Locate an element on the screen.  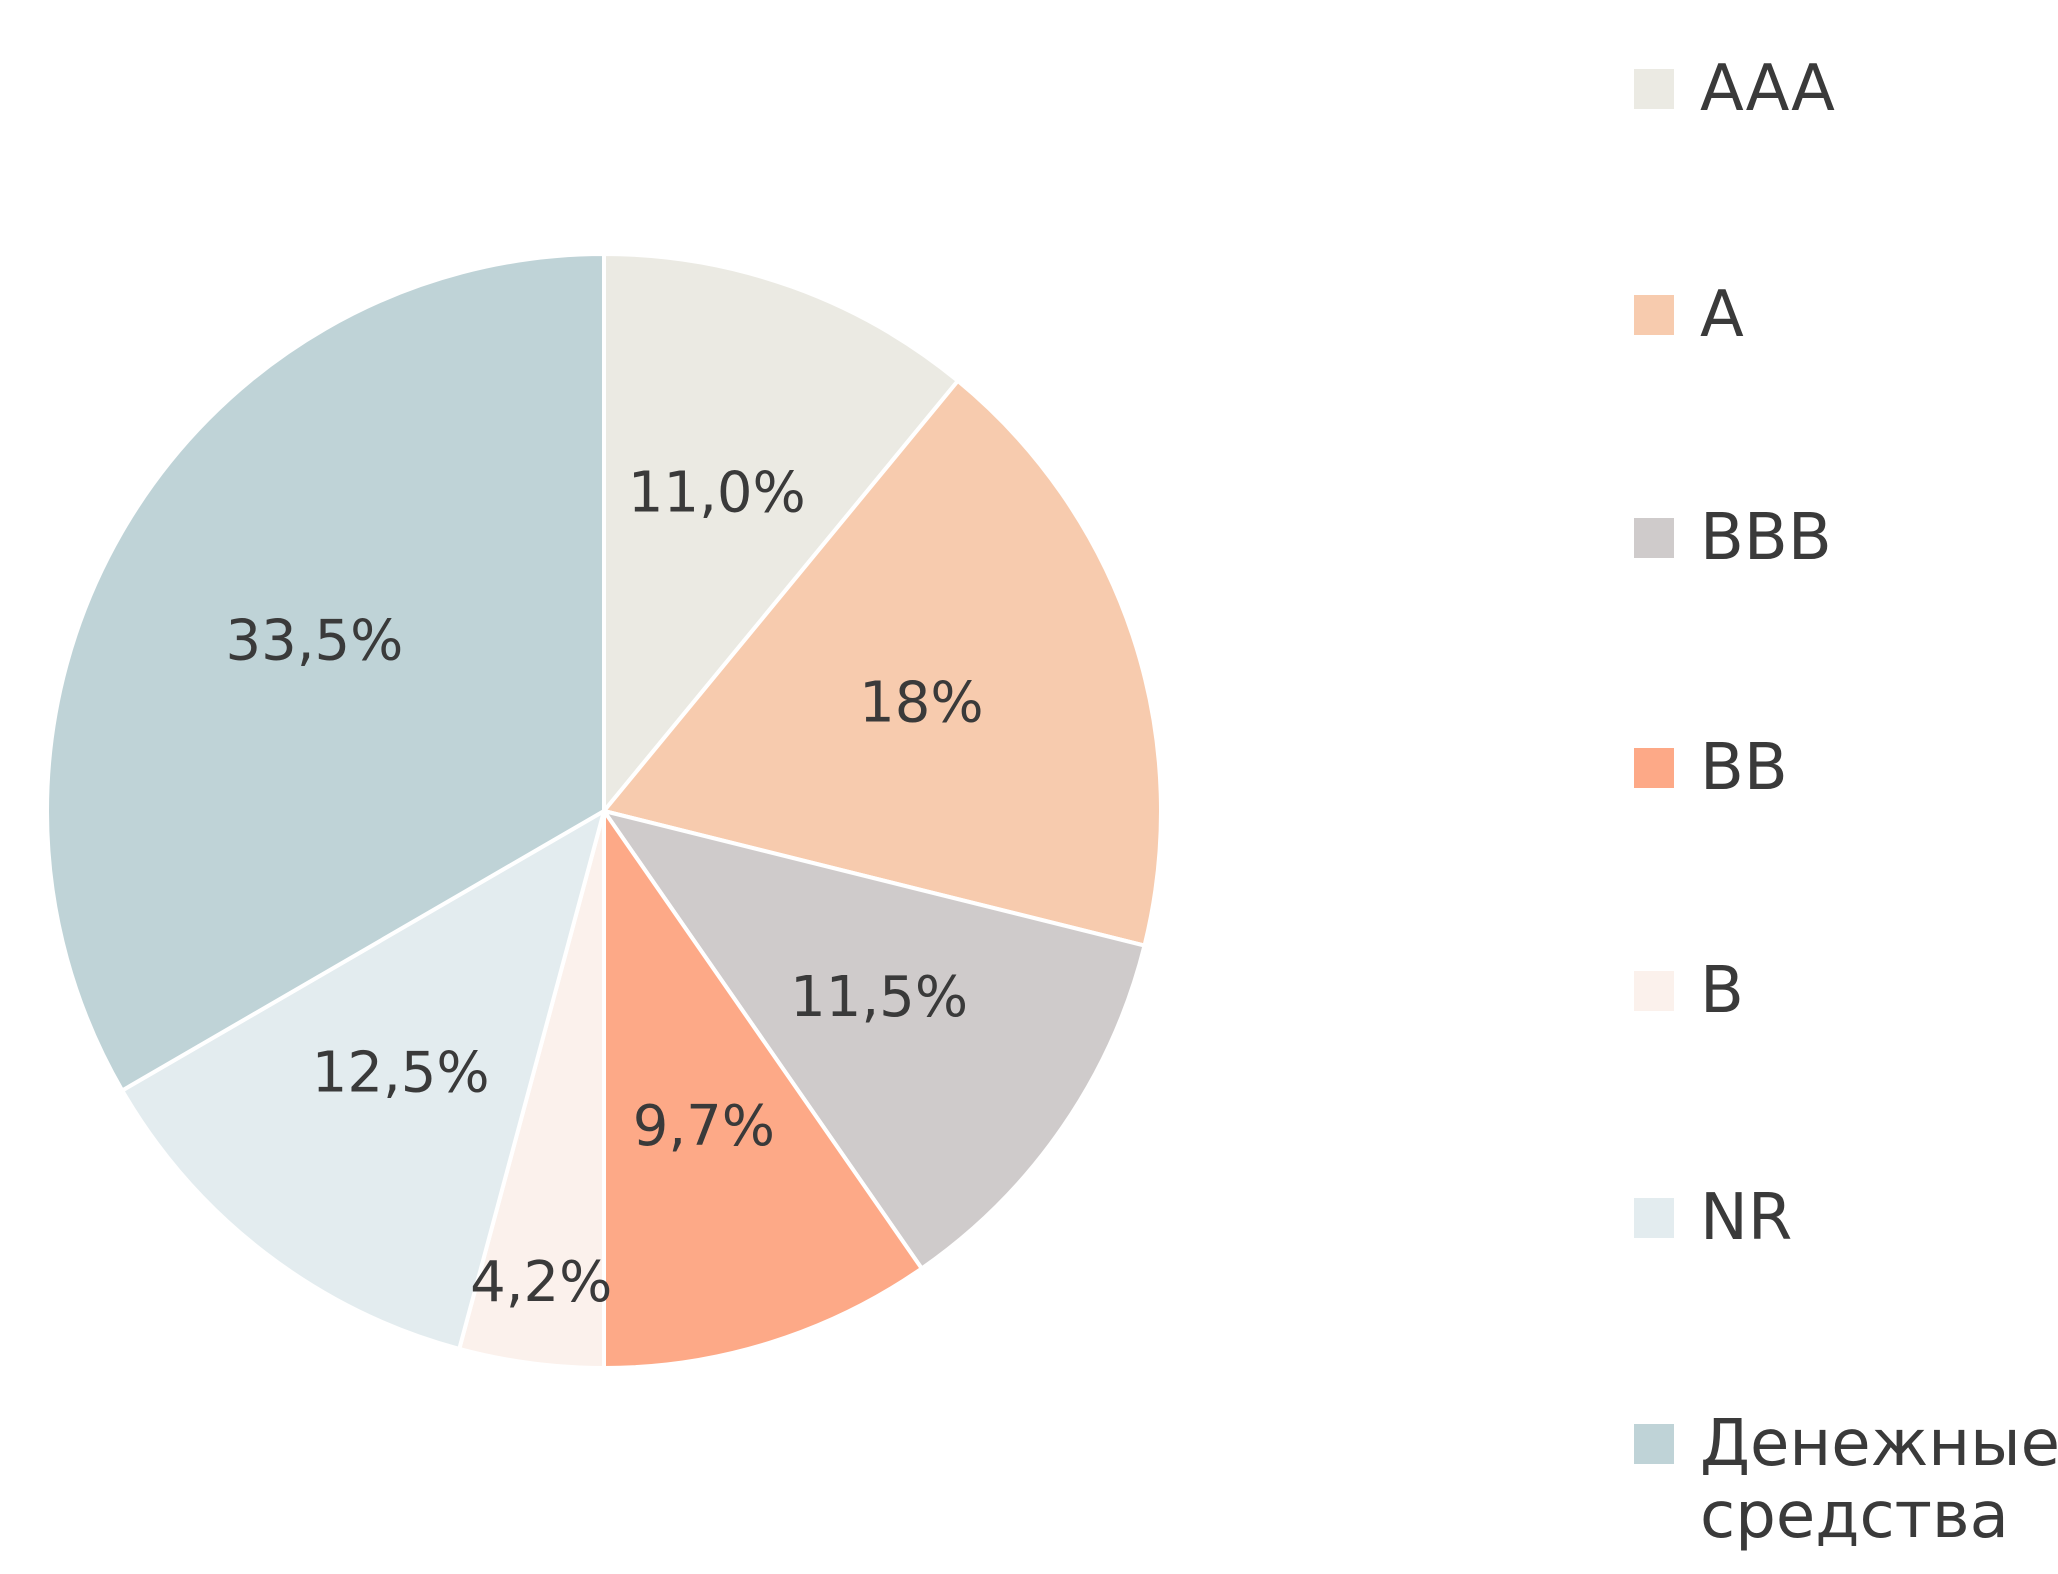
legend-item: AAA is located at coordinates (1846, 89).